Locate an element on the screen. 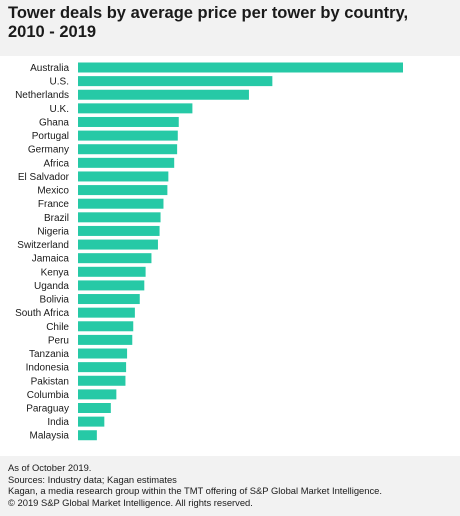 Image resolution: width=460 pixels, height=516 pixels. category-label-kenya: Kenya is located at coordinates (55, 272).